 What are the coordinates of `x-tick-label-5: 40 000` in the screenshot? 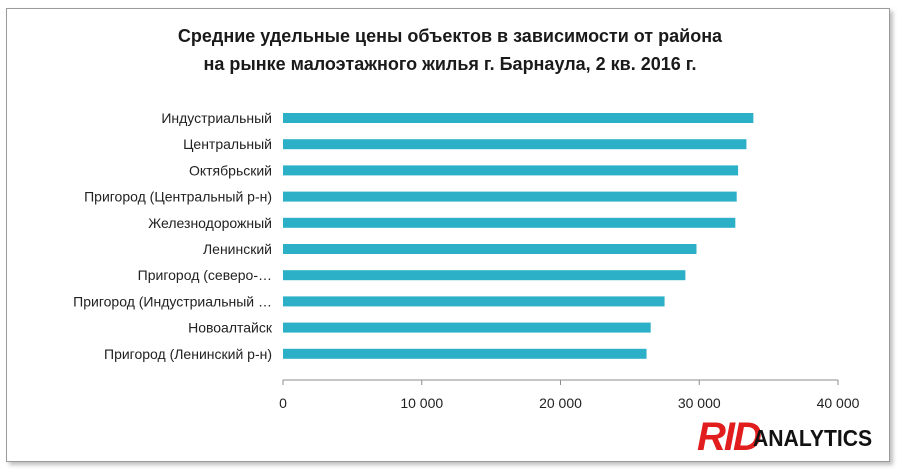 It's located at (838, 403).